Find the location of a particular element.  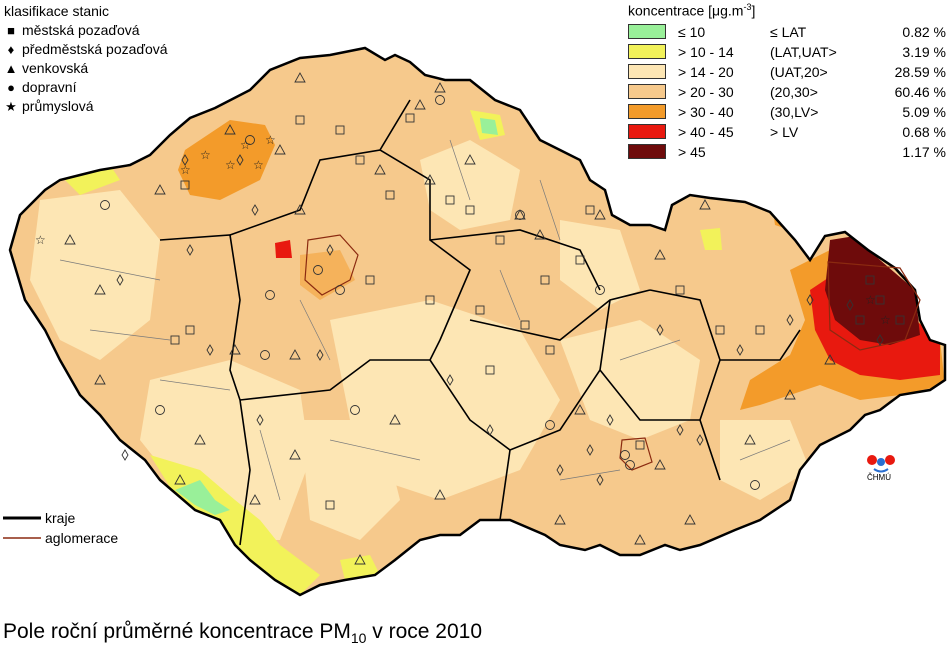

range-label: ≤ 10 is located at coordinates (692, 31).